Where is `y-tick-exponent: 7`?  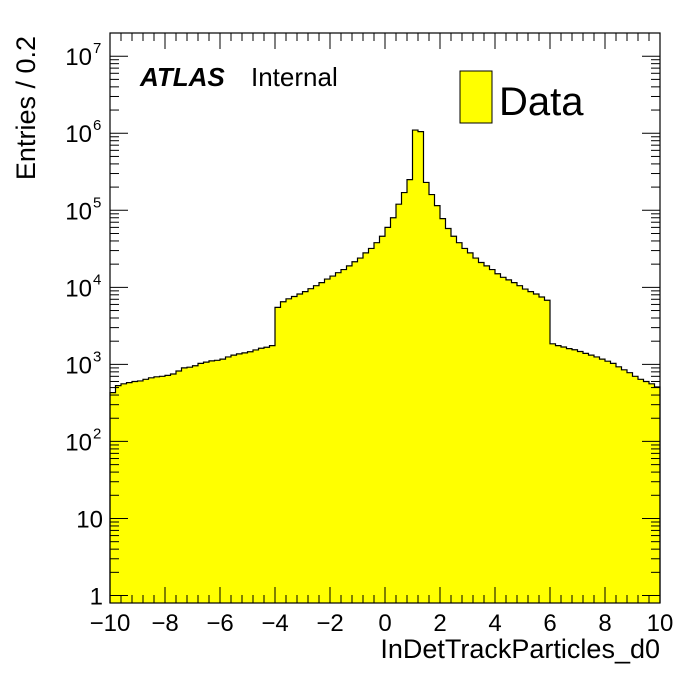 y-tick-exponent: 7 is located at coordinates (97, 48).